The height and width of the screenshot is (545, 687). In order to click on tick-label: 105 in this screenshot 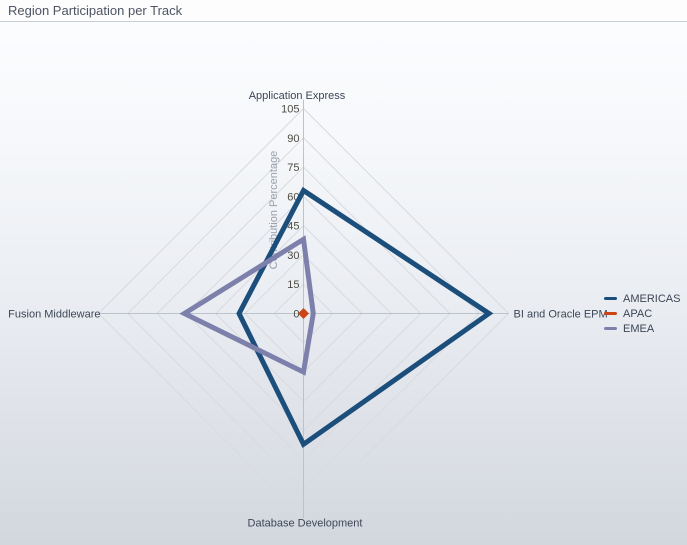, I will do `click(290, 110)`.